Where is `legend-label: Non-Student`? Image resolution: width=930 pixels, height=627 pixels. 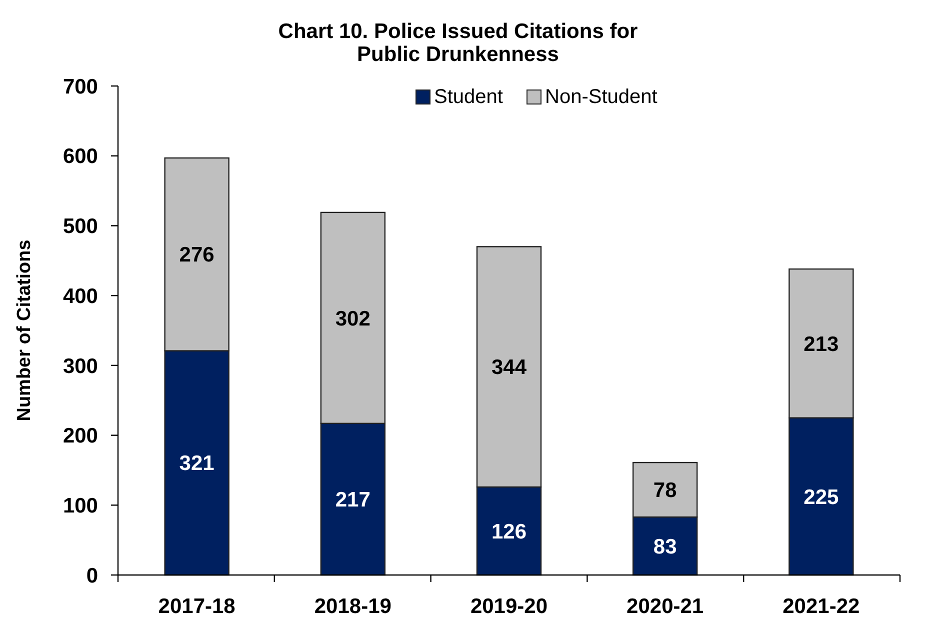
legend-label: Non-Student is located at coordinates (601, 97).